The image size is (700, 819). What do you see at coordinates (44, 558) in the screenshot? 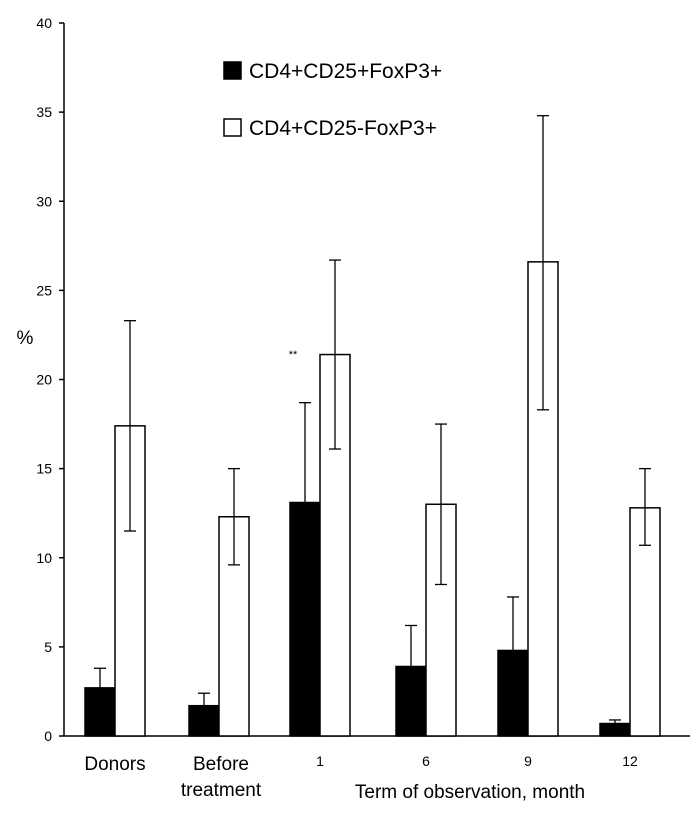
I see `y-tick-label: 10` at bounding box center [44, 558].